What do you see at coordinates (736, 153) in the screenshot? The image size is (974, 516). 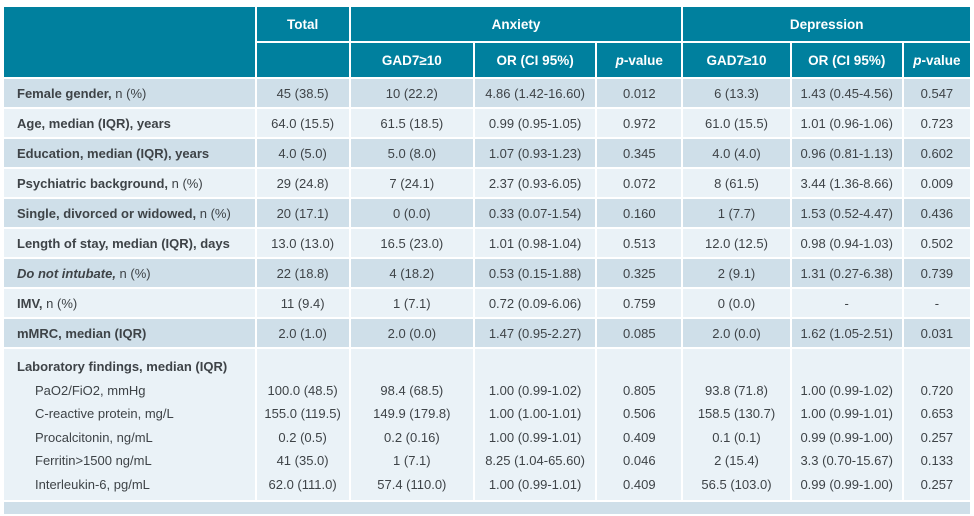 I see `table-cell: 4.0 (4.0)` at bounding box center [736, 153].